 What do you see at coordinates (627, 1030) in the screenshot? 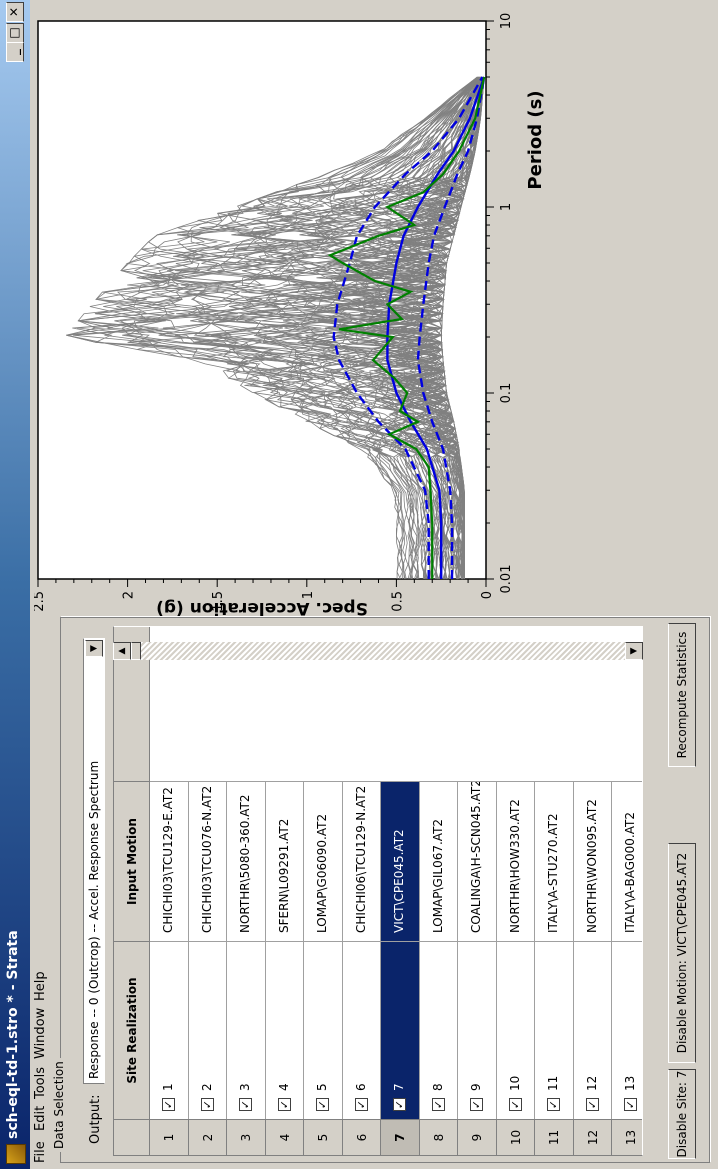
I see `site-realization-cell: ✓ 13` at bounding box center [627, 1030].